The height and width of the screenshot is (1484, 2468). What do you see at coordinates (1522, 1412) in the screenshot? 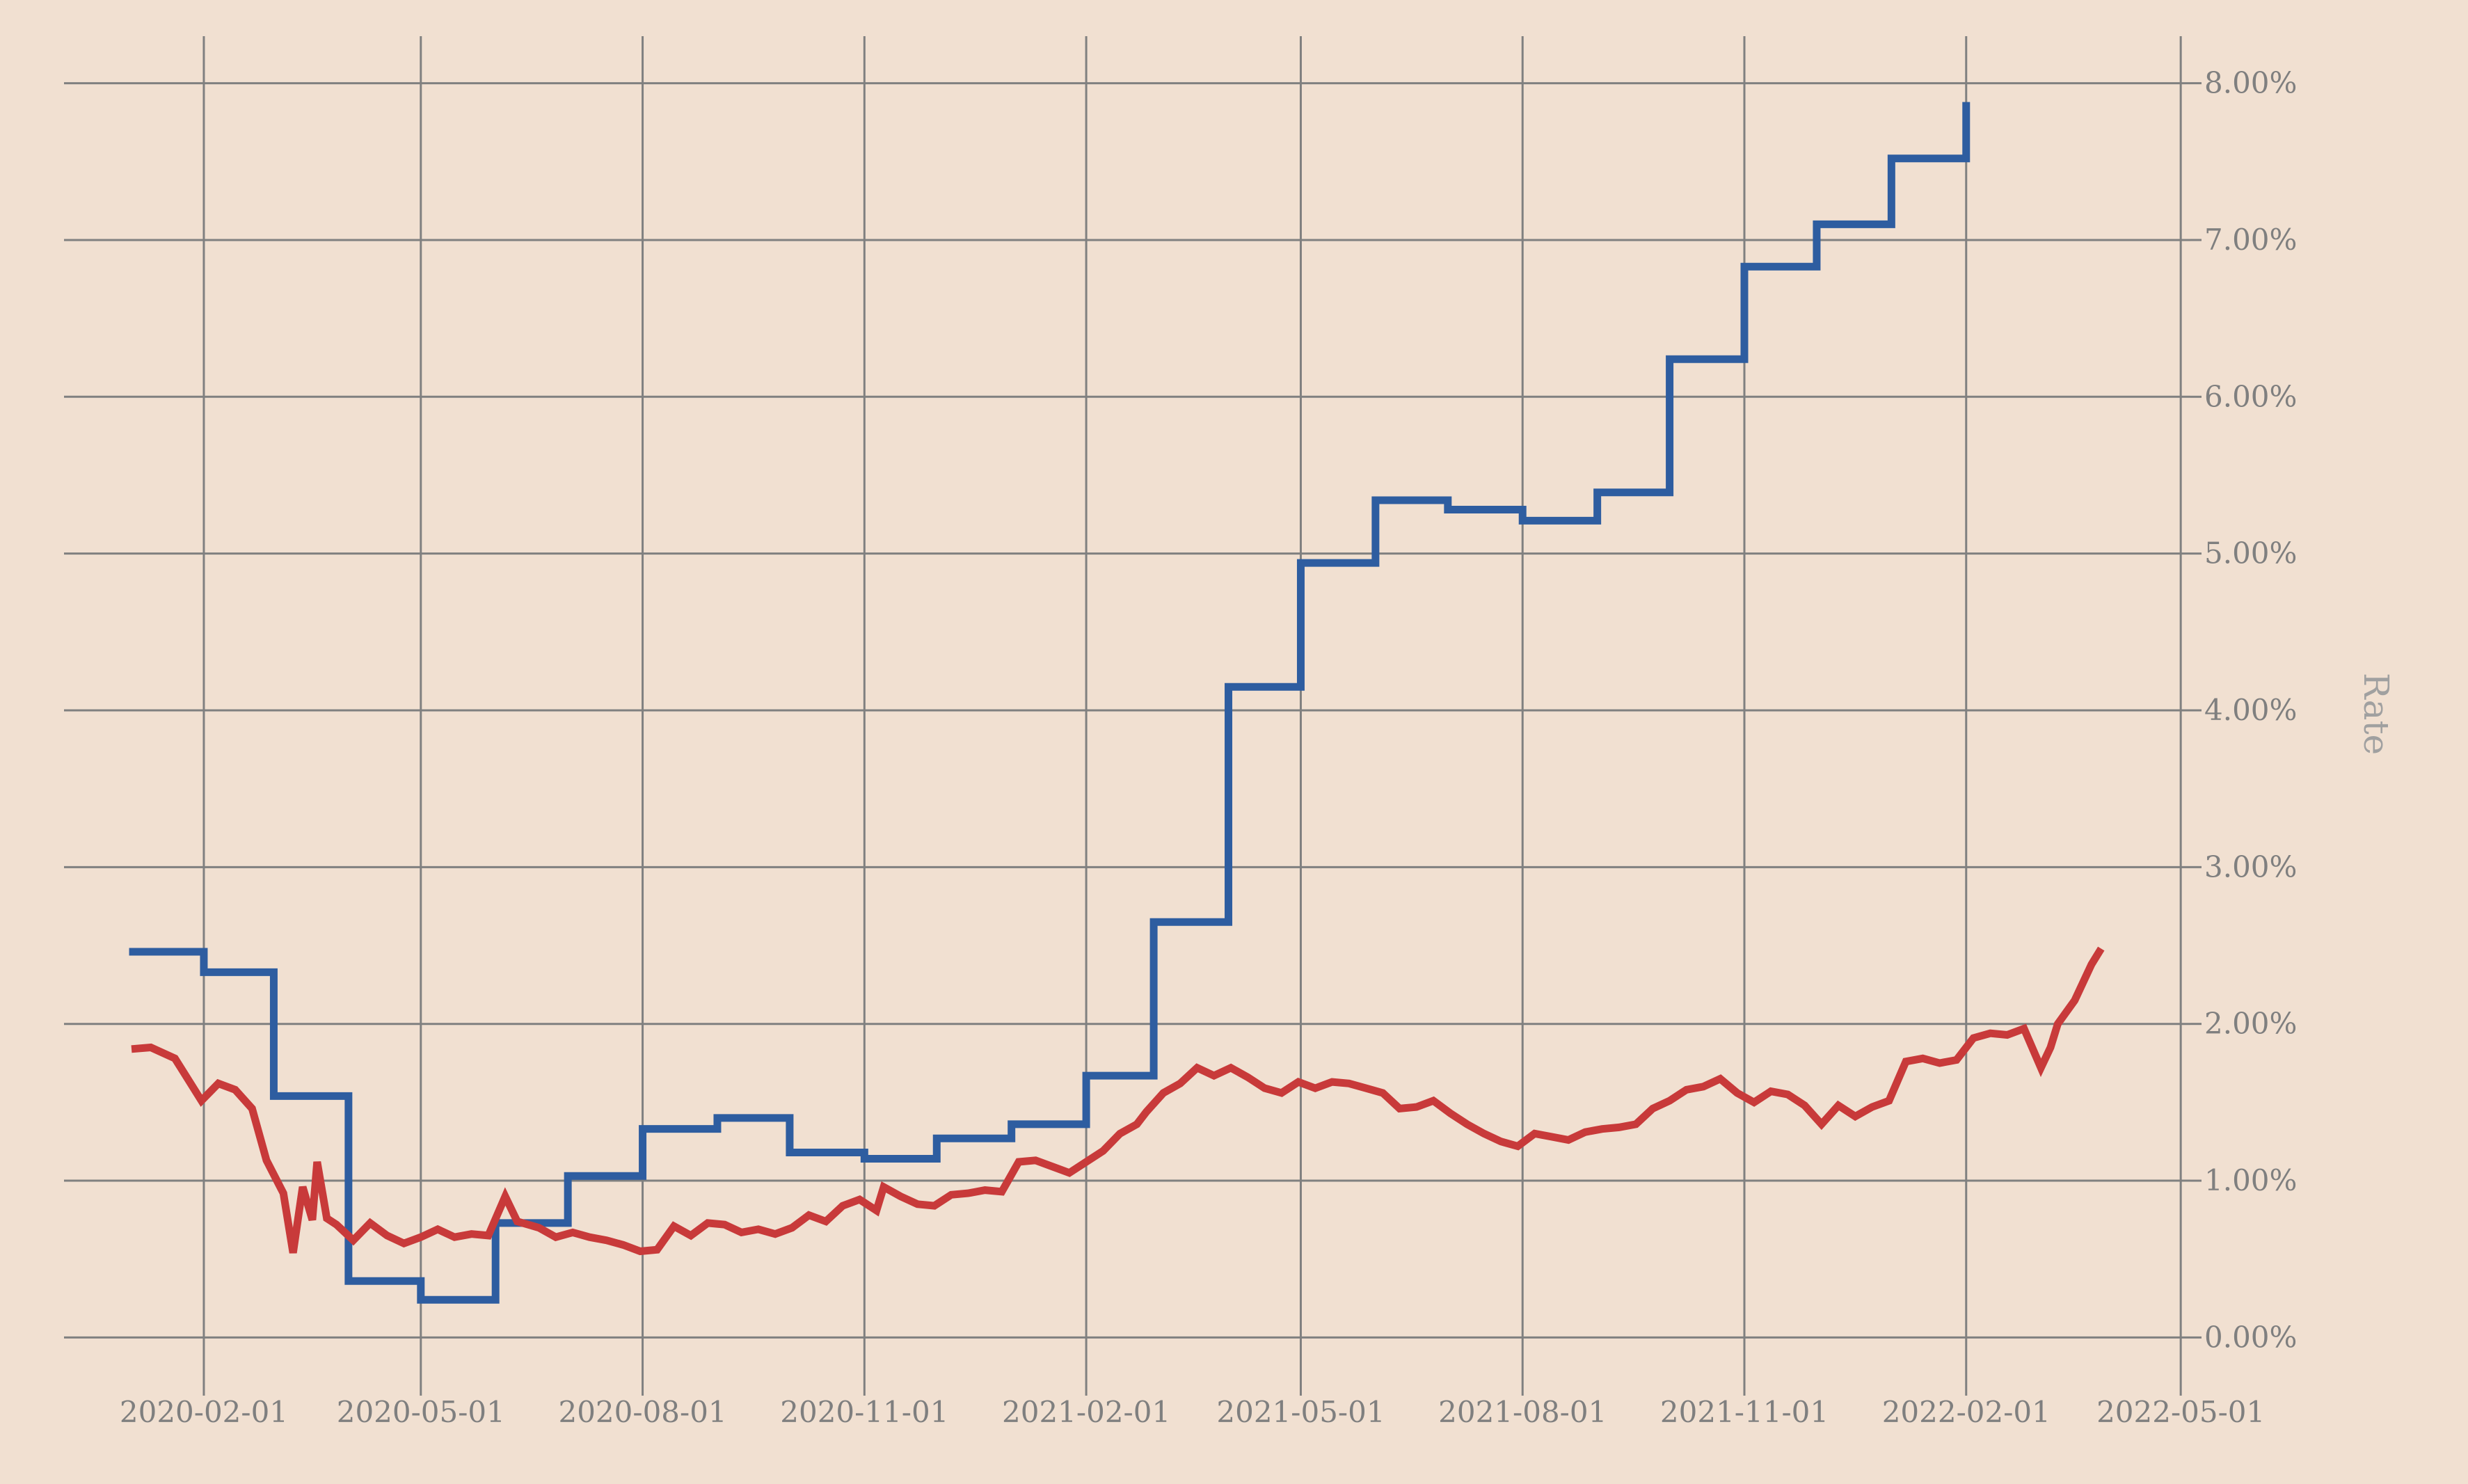
I see `x-tick-label: 2021-08-01` at bounding box center [1522, 1412].